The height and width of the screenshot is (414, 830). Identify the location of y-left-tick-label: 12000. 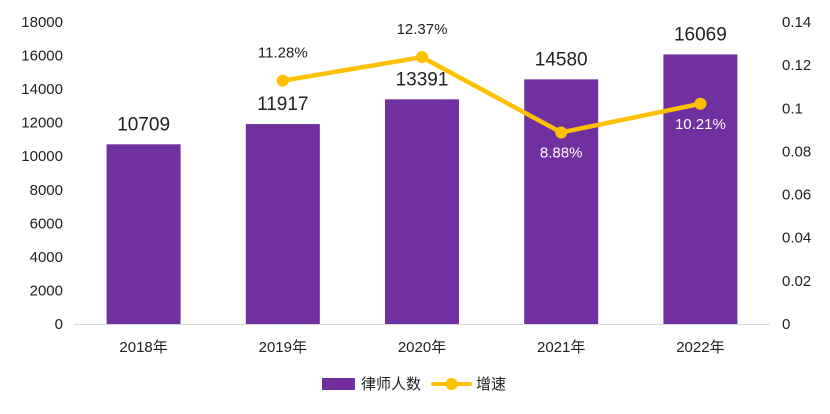
(42, 123).